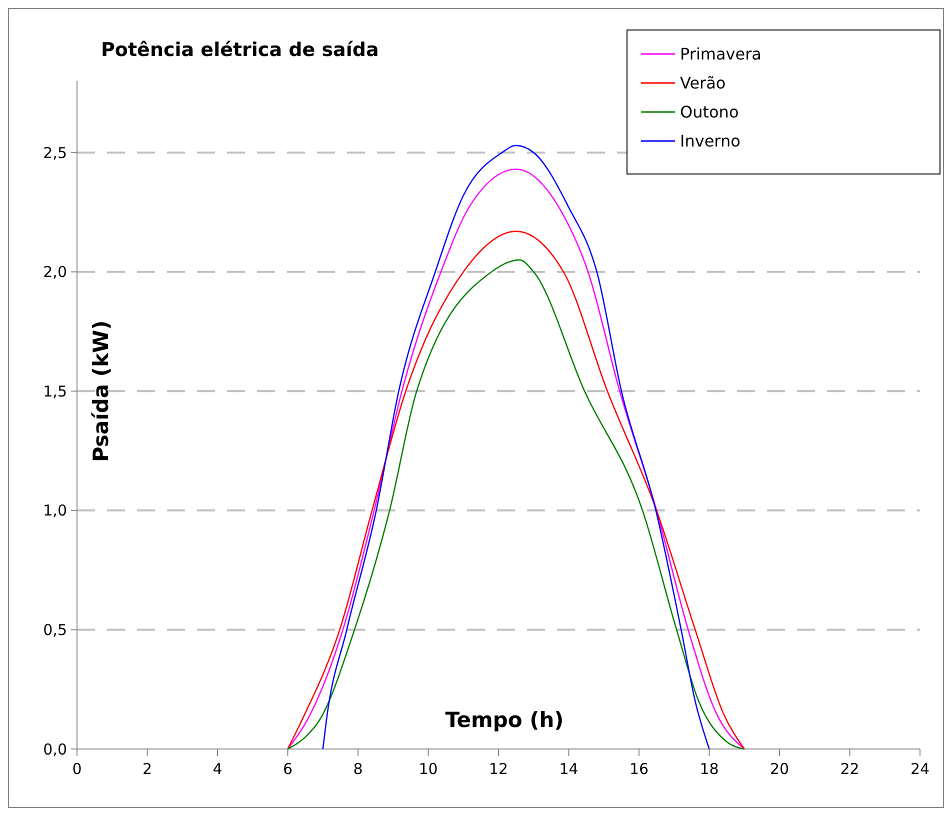 This screenshot has height=816, width=952. Describe the element at coordinates (55, 391) in the screenshot. I see `y-tick-label: 1,5` at that location.